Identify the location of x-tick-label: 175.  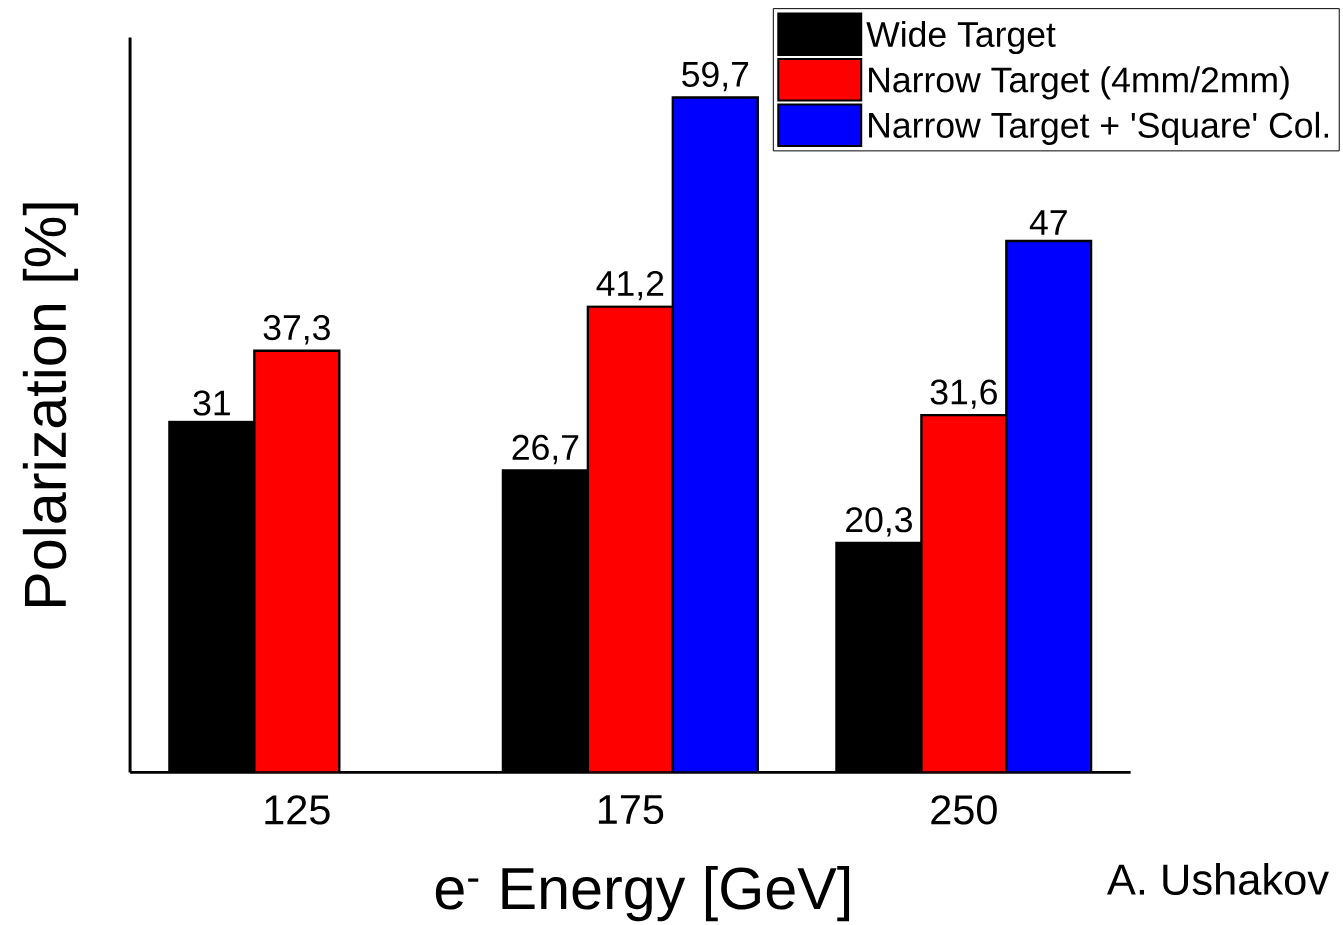
(631, 810).